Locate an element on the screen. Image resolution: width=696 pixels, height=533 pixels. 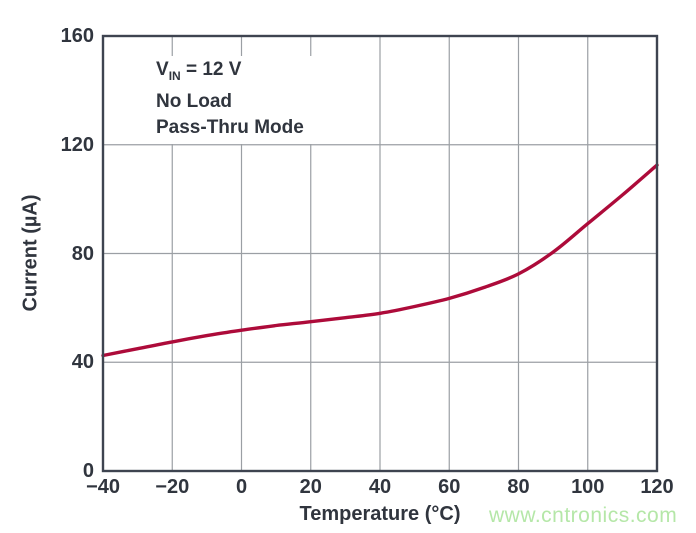
annotation-vin-value: = 12 V is located at coordinates (211, 69).